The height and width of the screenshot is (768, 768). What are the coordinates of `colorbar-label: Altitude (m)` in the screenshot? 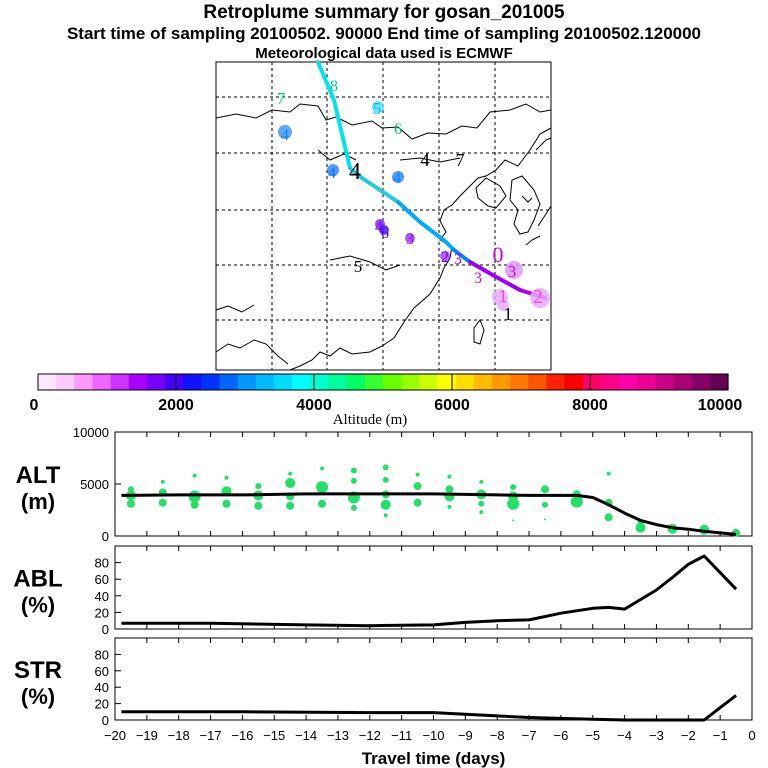 It's located at (370, 420).